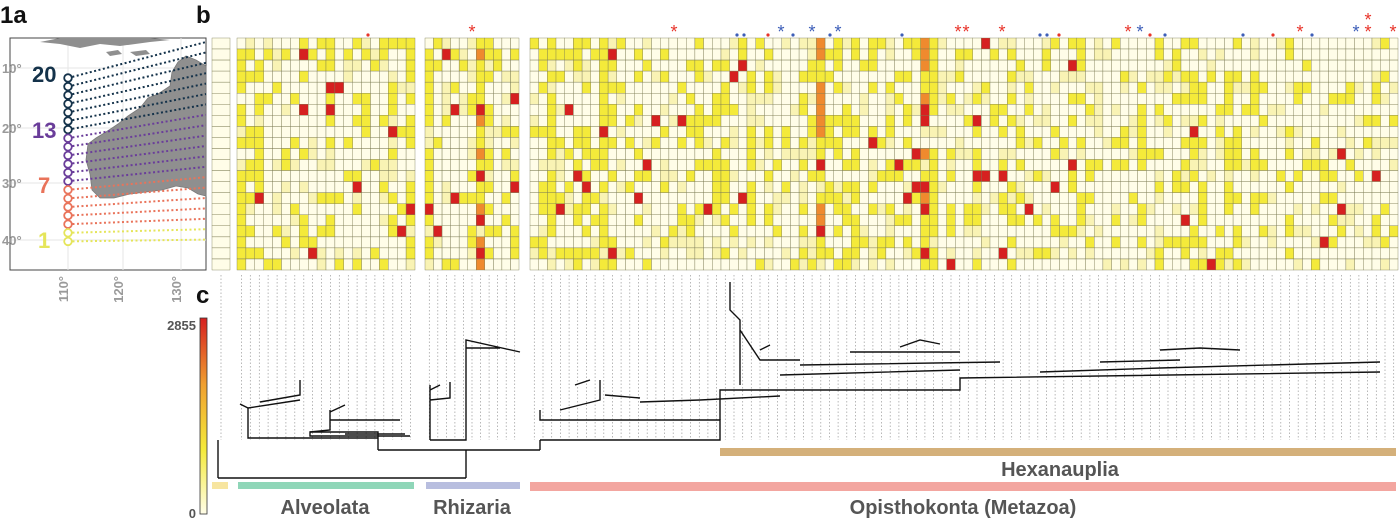  I want to click on significance-dot, so click(793, 35).